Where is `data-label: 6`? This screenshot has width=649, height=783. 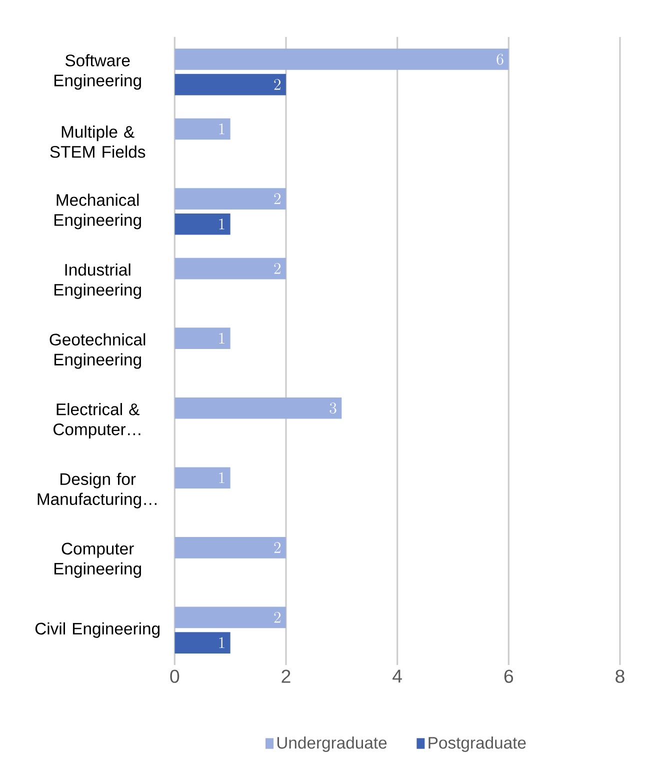
data-label: 6 is located at coordinates (500, 59).